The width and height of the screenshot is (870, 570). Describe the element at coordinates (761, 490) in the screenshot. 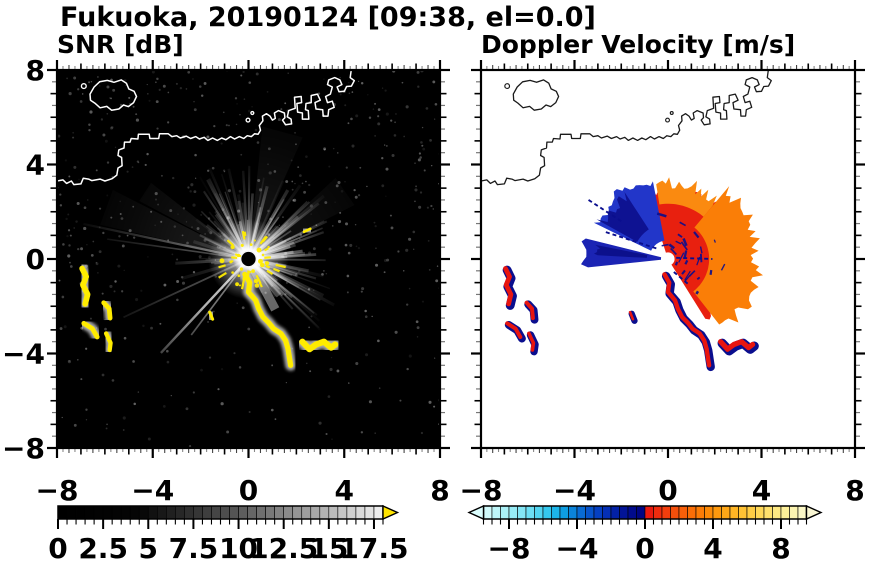

I see `velocity-x-tick-label: 4` at that location.